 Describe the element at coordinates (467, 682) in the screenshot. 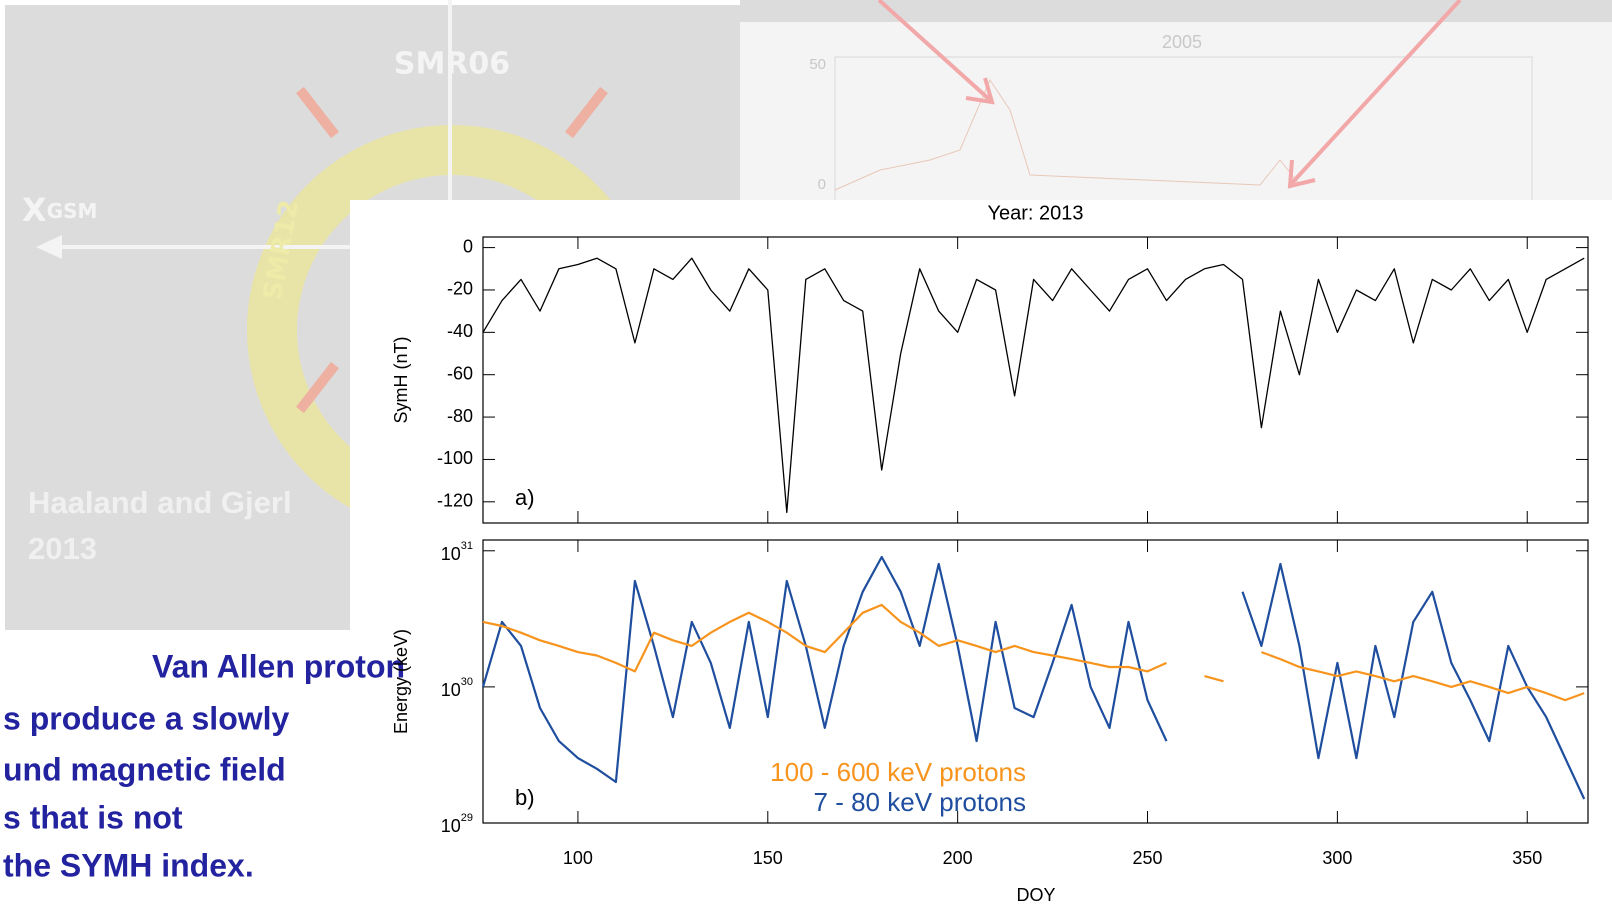

I see `y-tick-exponent: 30` at that location.